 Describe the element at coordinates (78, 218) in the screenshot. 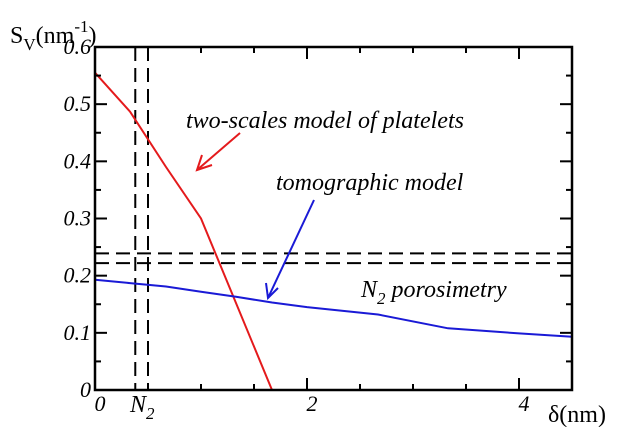

I see `y-tick-label: 0.3` at that location.